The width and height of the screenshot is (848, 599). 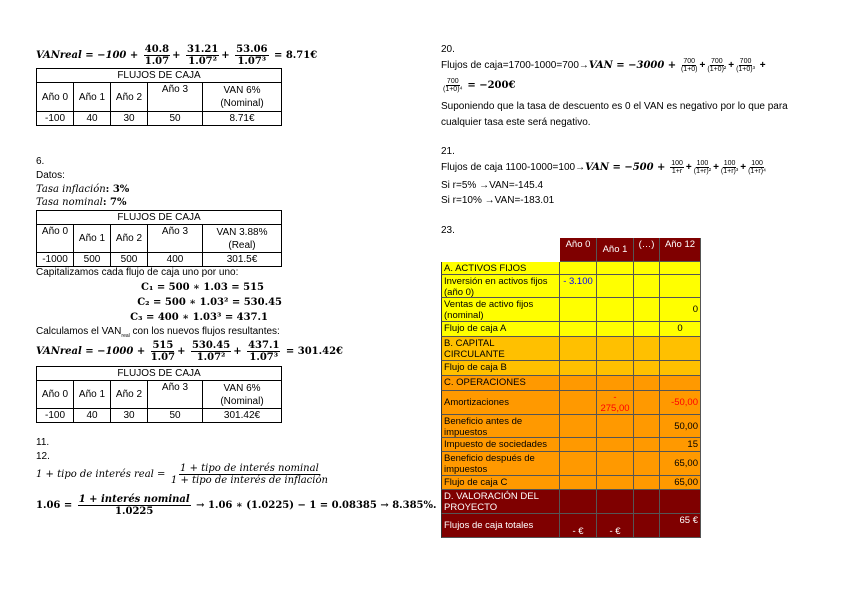 I want to click on cell-d-title-col2, so click(x=647, y=502).